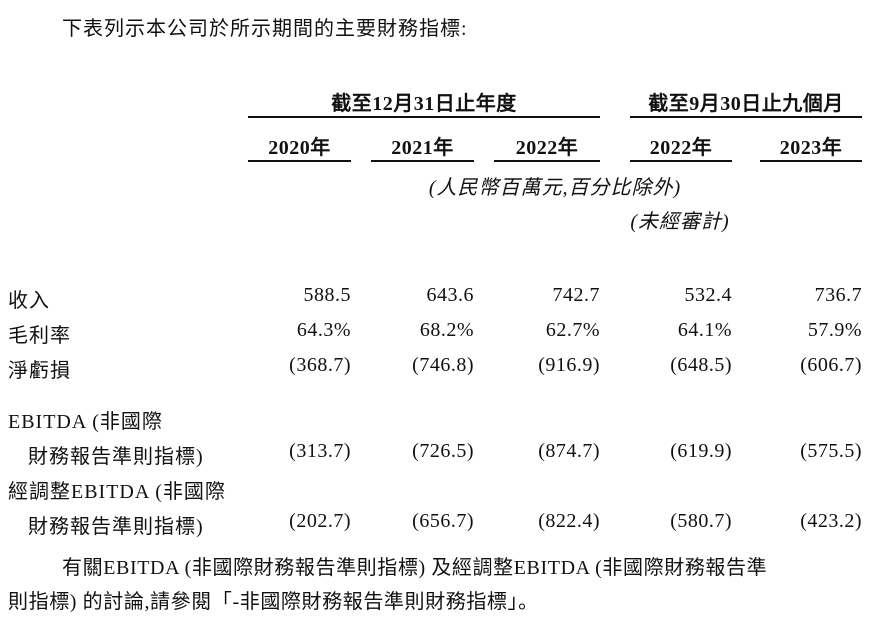 Image resolution: width=877 pixels, height=640 pixels. Describe the element at coordinates (746, 101) in the screenshot. I see `column-group-nine-months: 截至9月30日止九個月` at that location.